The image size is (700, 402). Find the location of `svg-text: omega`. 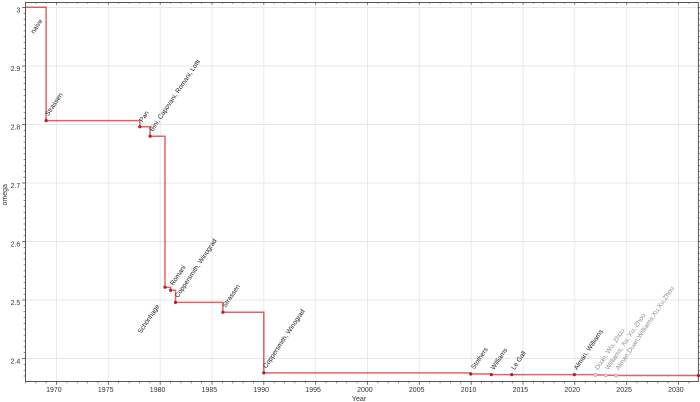

svg-text: omega is located at coordinates (5, 195).